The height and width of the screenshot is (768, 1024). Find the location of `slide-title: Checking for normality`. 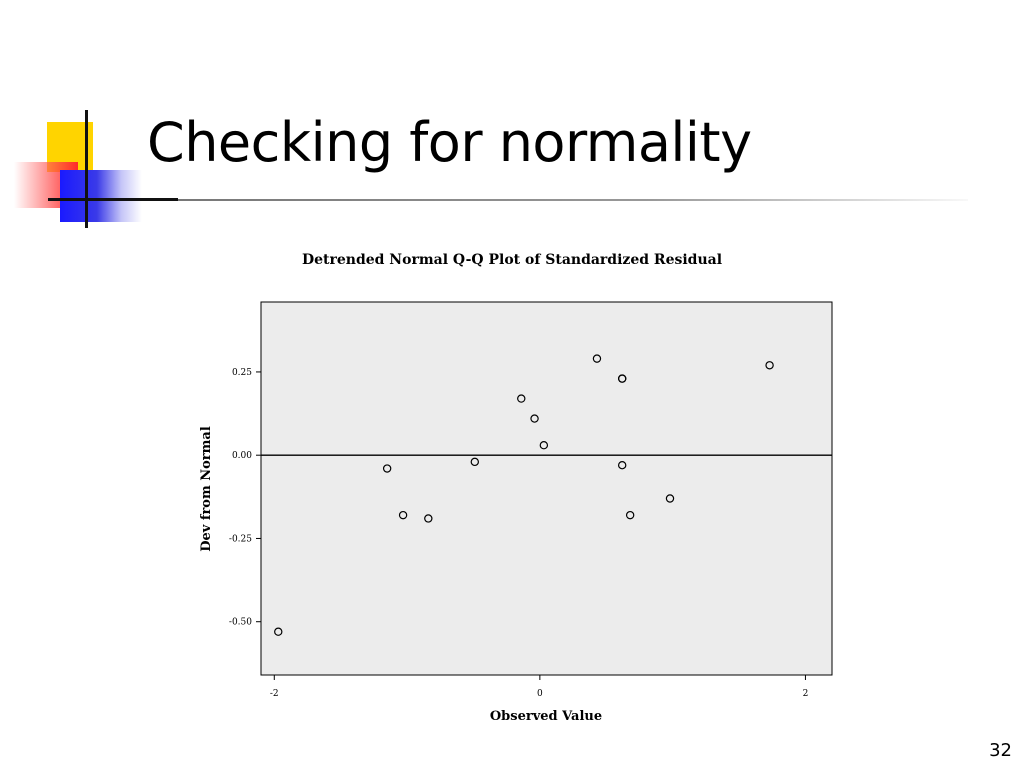

slide-title: Checking for normality is located at coordinates (449, 142).